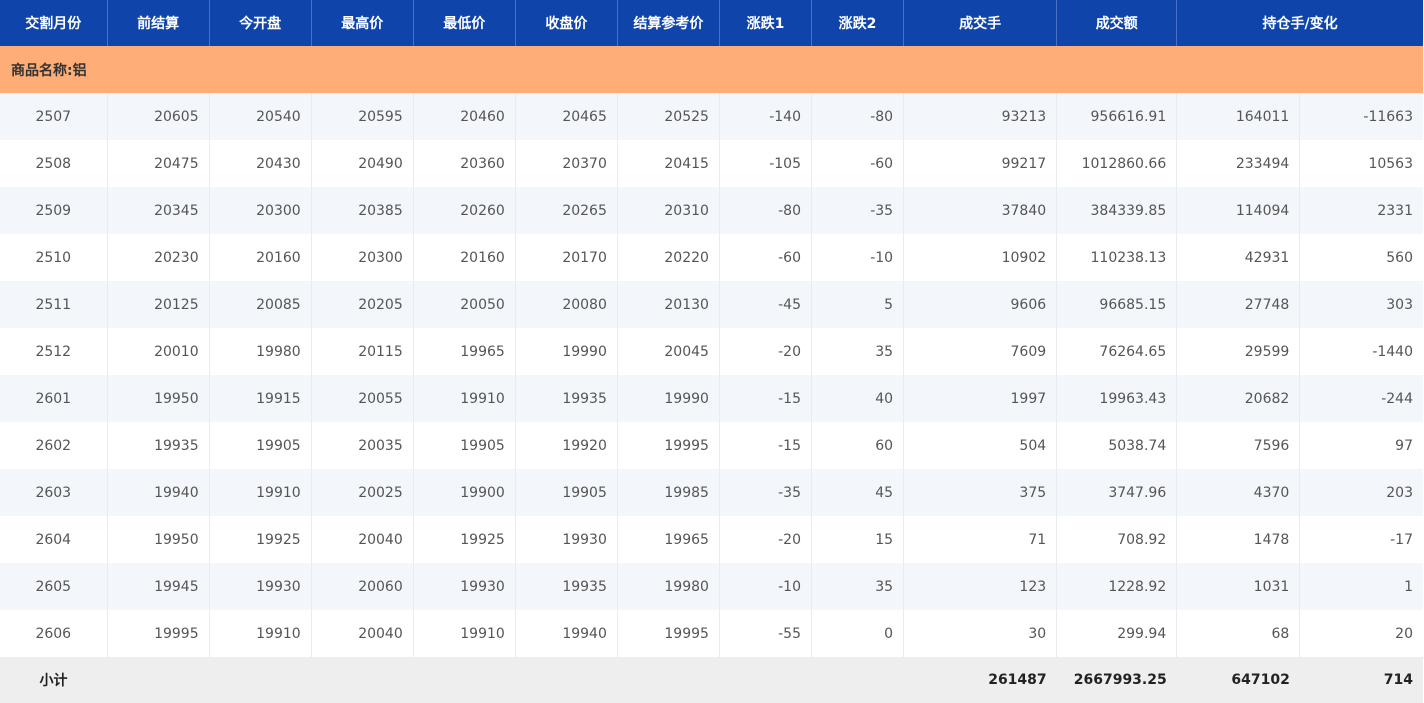 This screenshot has width=1424, height=703. I want to click on table-cell: -80, so click(857, 116).